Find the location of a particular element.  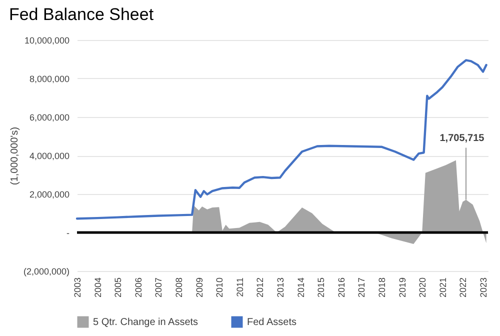

y-tick-label: 8,000,000 is located at coordinates (49, 79).